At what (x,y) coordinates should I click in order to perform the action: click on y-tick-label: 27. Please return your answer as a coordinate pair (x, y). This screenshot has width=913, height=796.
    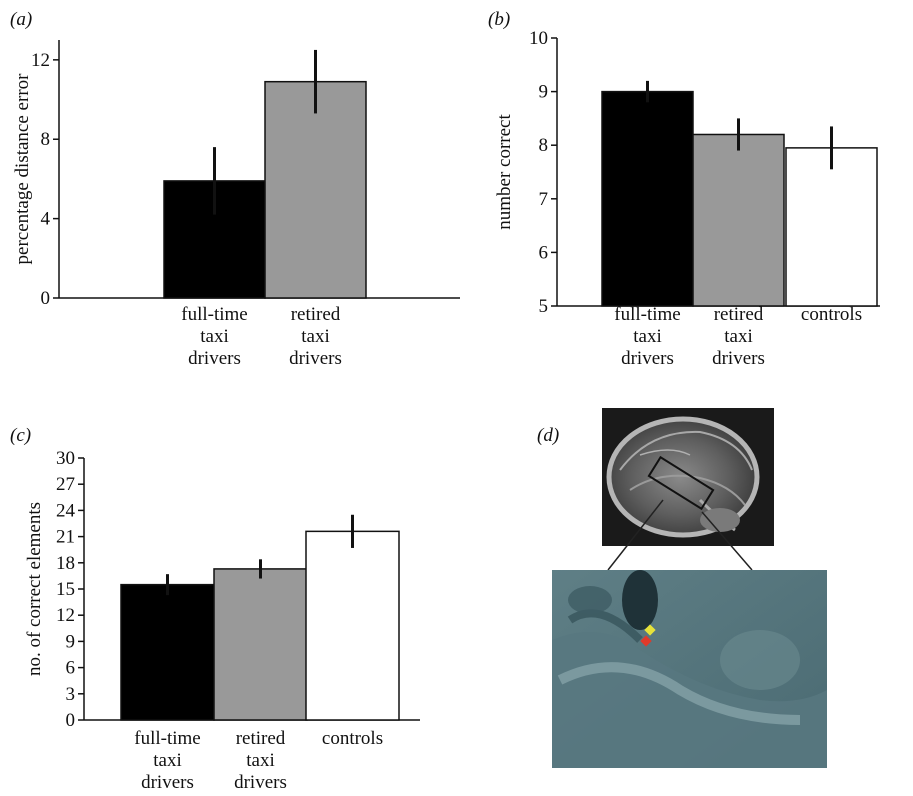
    Looking at the image, I should click on (65, 484).